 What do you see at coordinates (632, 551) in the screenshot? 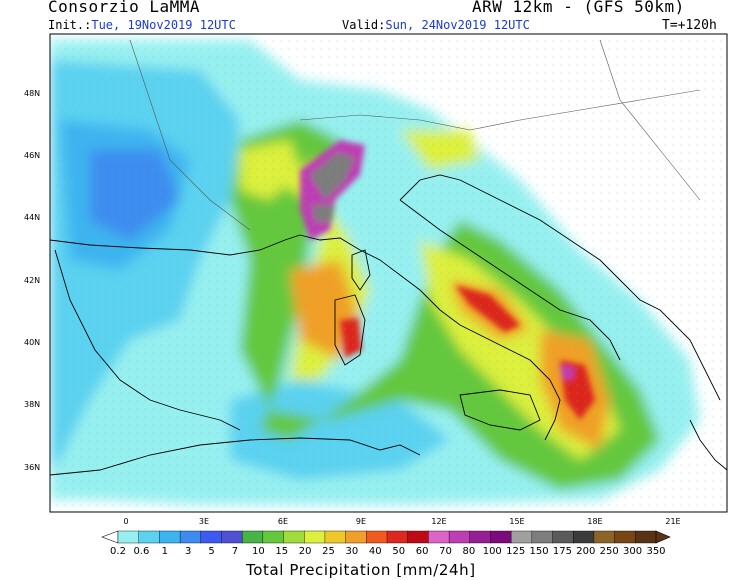
I see `colorbar-label: 300` at bounding box center [632, 551].